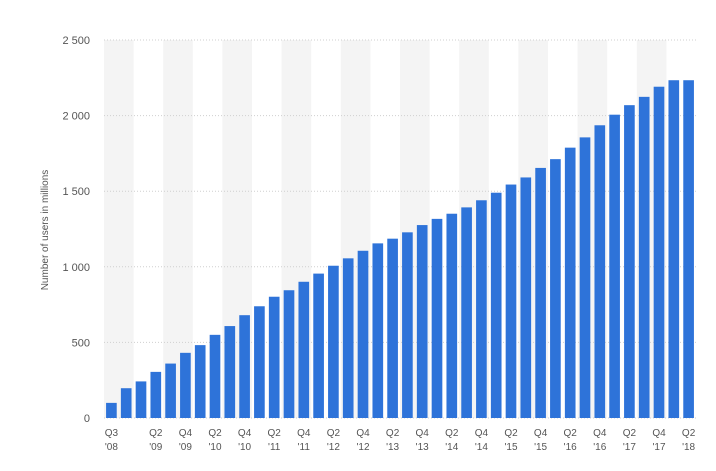 The height and width of the screenshot is (471, 716). What do you see at coordinates (215, 440) in the screenshot?
I see `x-tick-label: Q2'10` at bounding box center [215, 440].